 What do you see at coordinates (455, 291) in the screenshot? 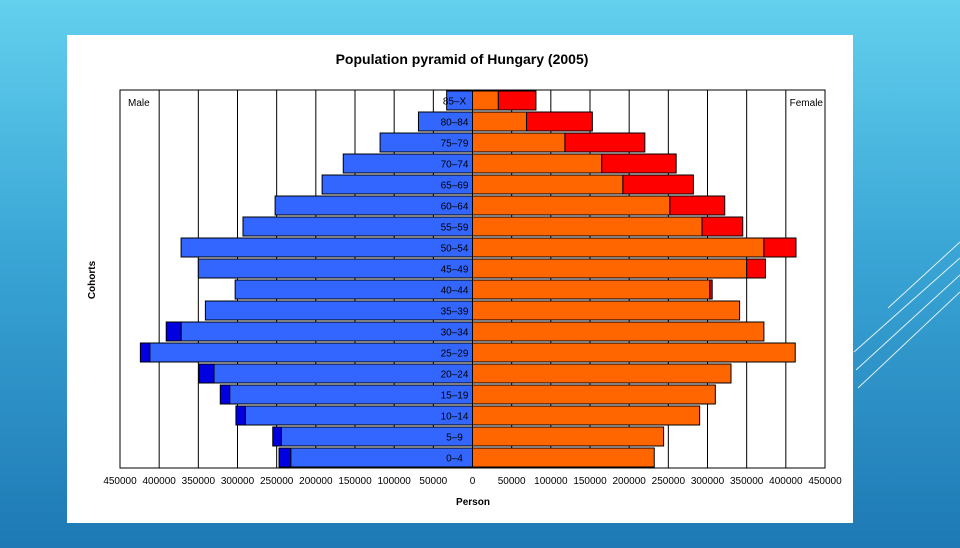
I see `cohort-label: 40–44` at bounding box center [455, 291].